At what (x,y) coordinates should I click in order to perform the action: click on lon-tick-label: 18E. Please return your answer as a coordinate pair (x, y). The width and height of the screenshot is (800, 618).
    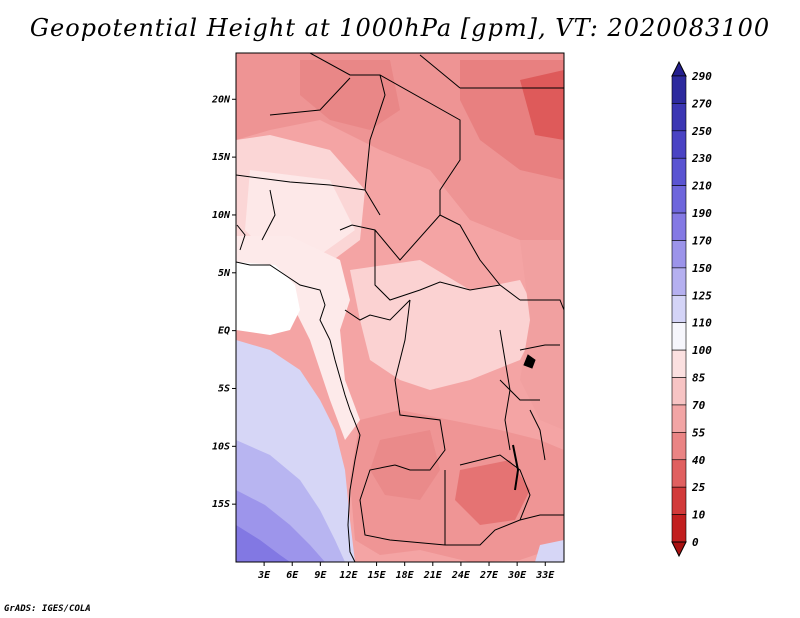
    Looking at the image, I should click on (405, 575).